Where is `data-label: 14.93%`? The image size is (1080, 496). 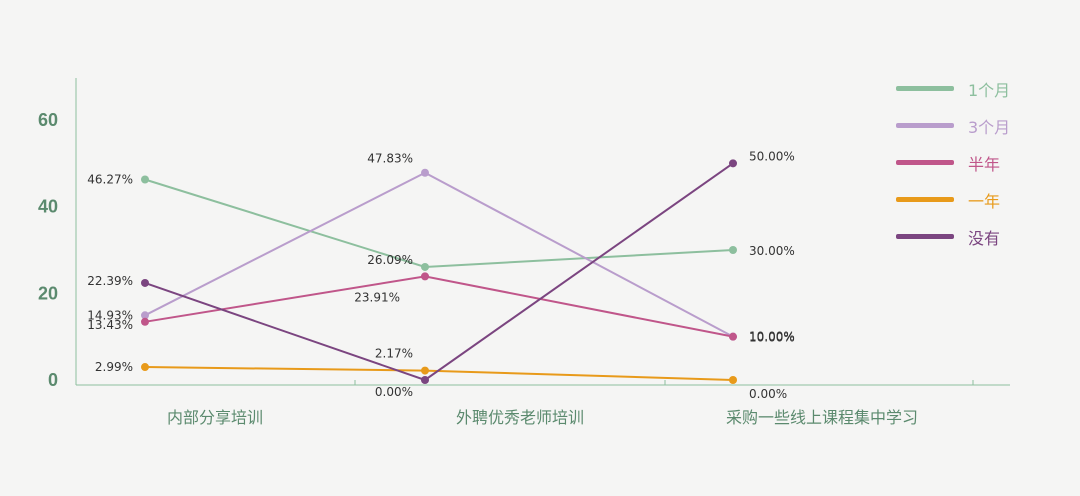
data-label: 14.93% is located at coordinates (110, 315).